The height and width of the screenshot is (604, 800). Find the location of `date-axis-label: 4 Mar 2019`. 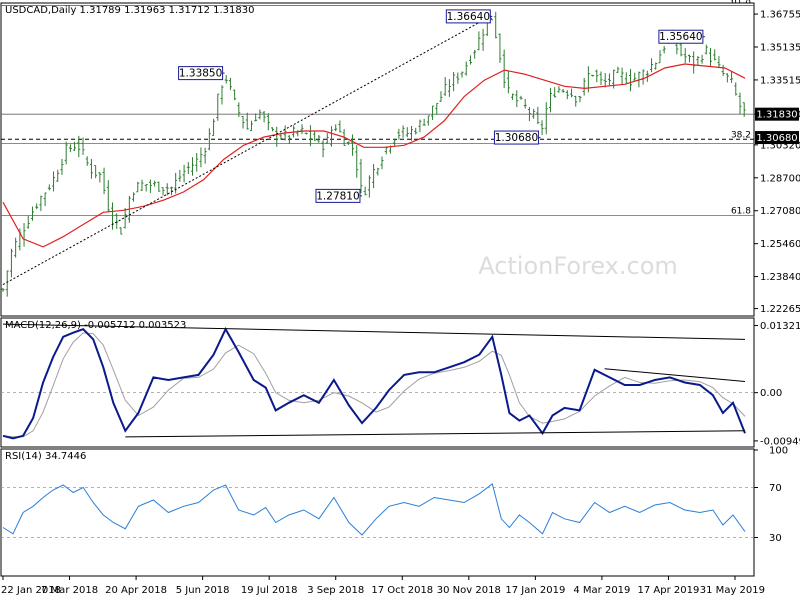

date-axis-label: 4 Mar 2019 is located at coordinates (601, 590).